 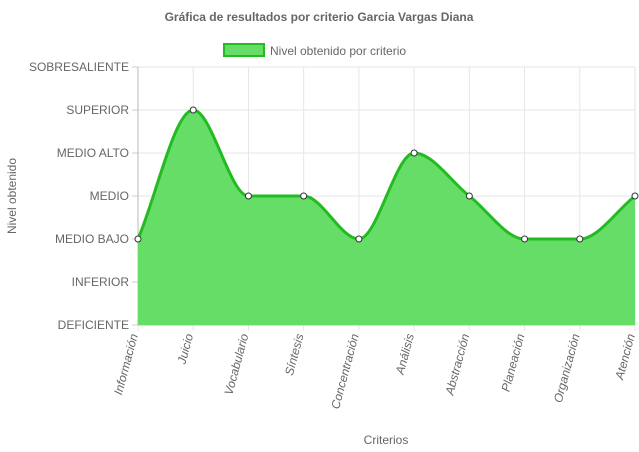 I want to click on x-tick-label: Información, so click(x=126, y=364).